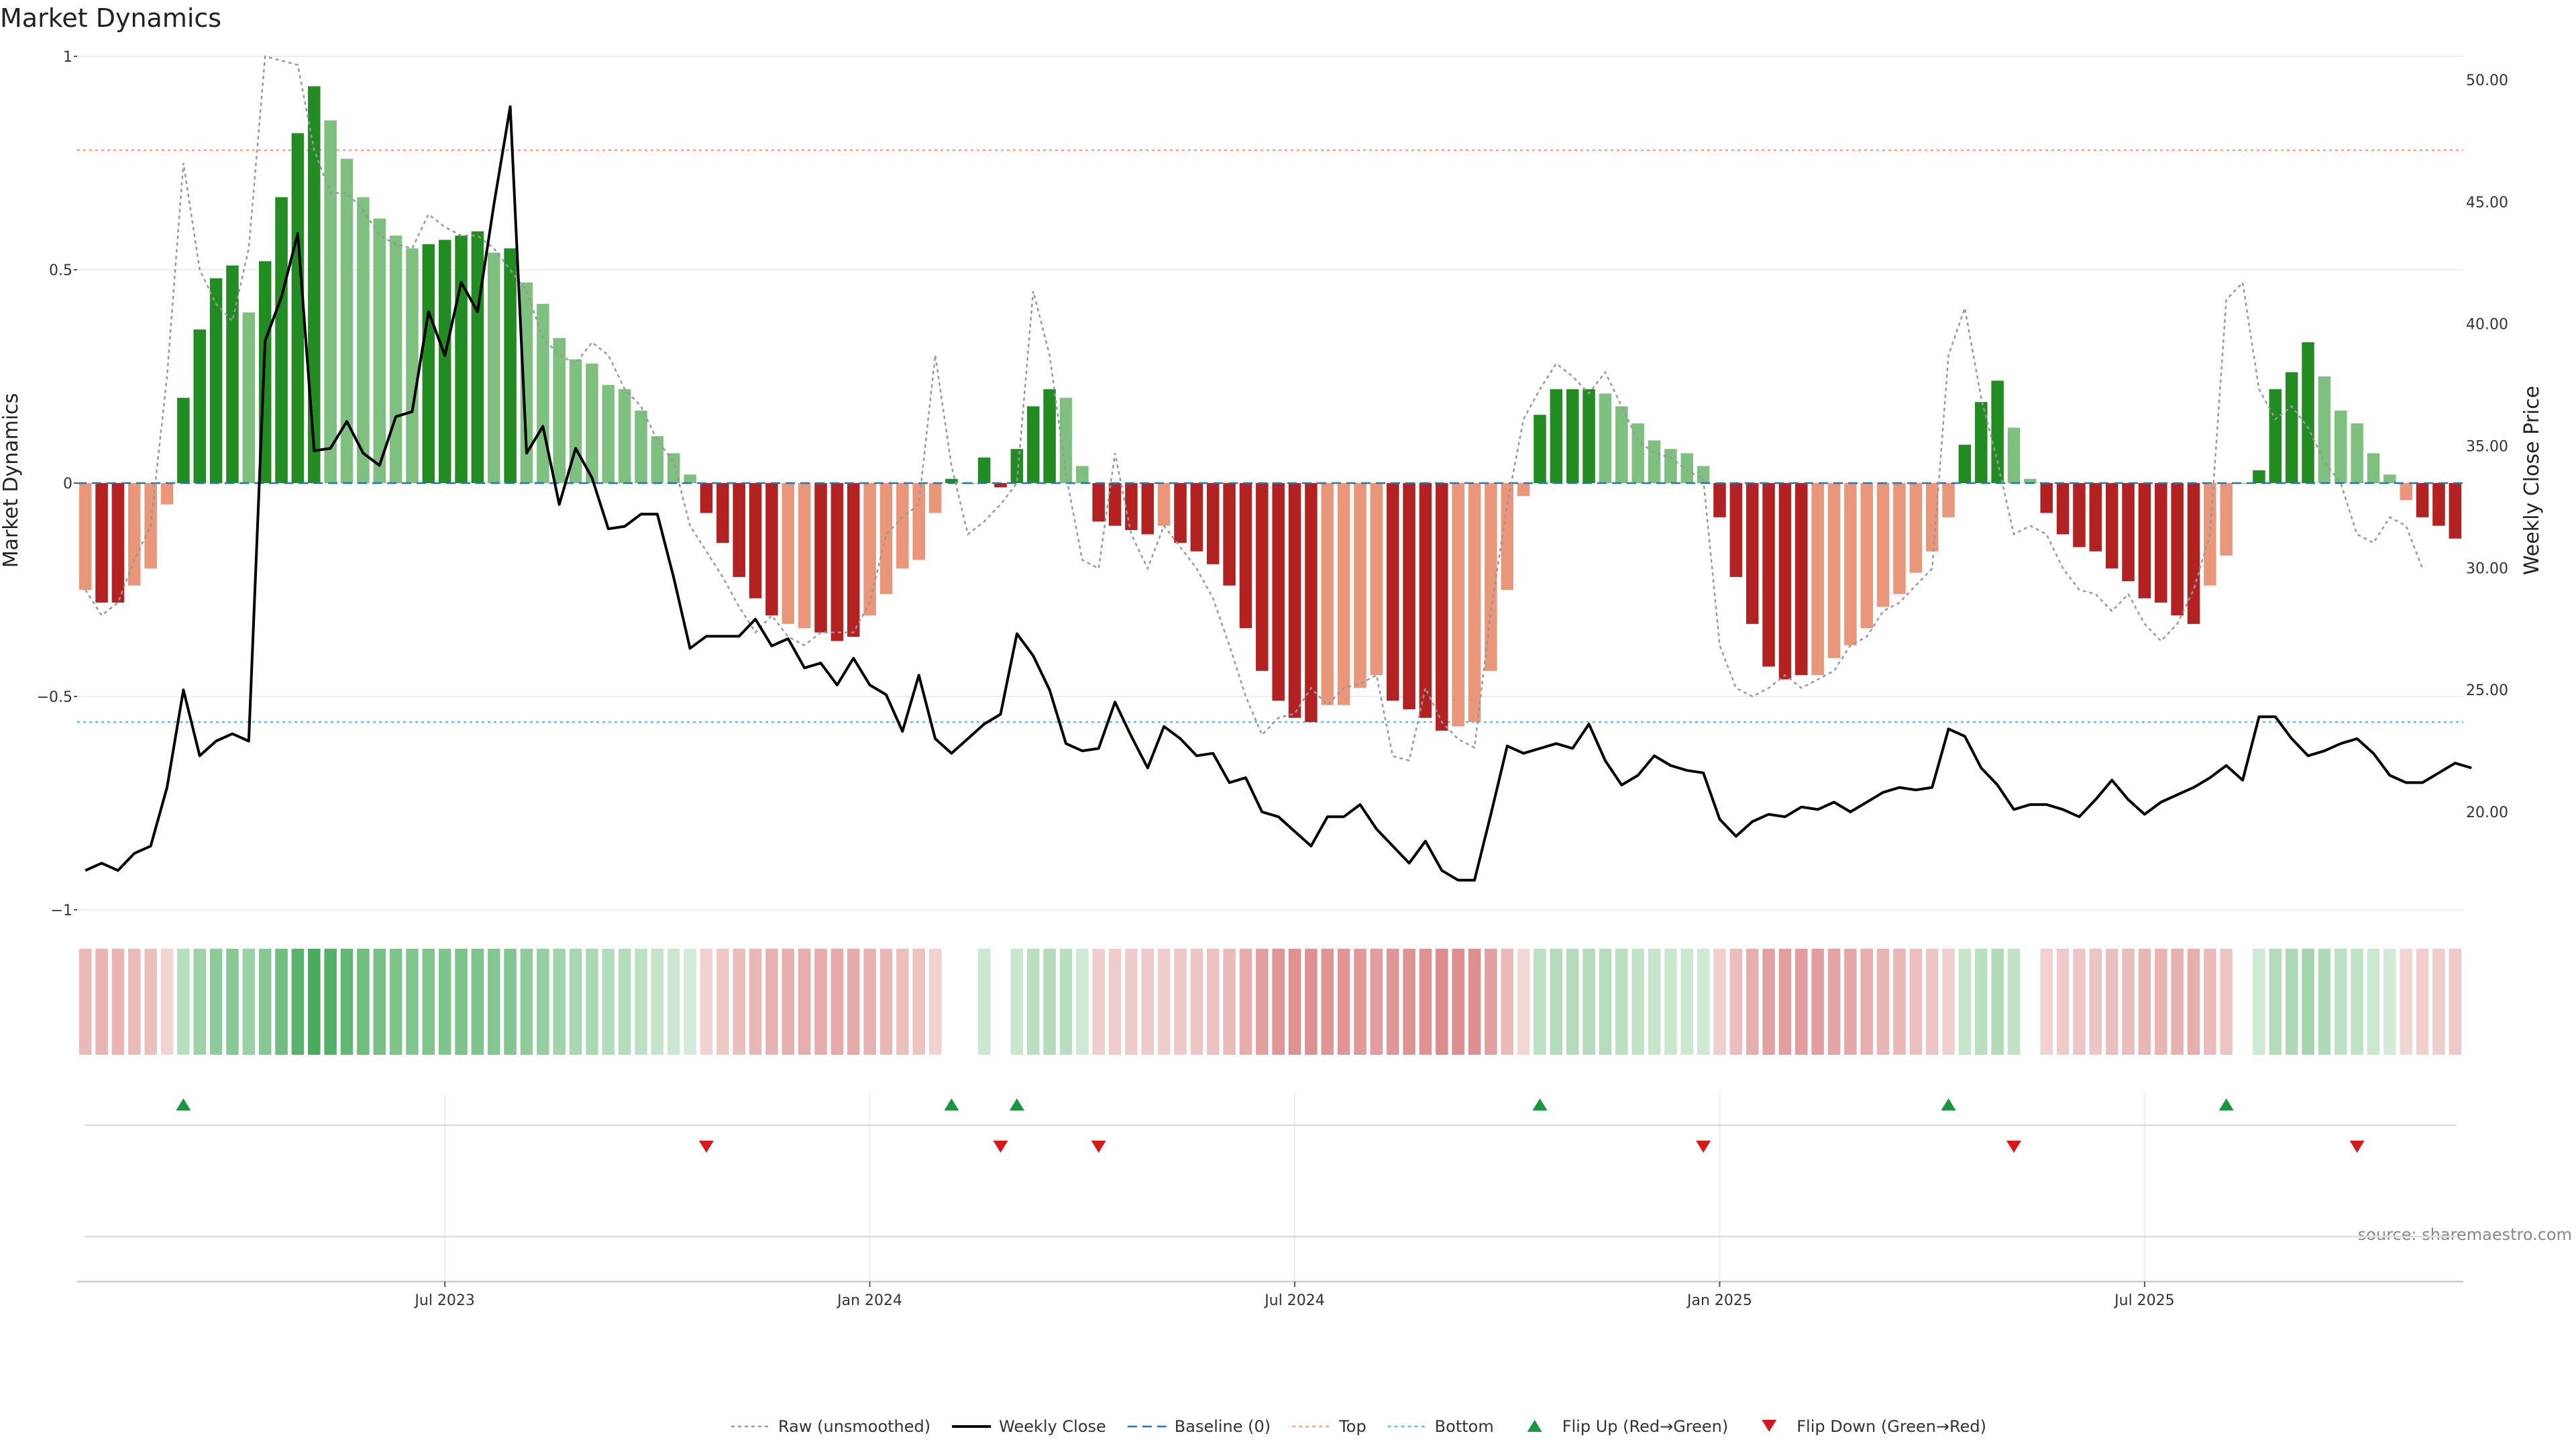  What do you see at coordinates (1769, 1426) in the screenshot?
I see `legend-flip-down-swatch` at bounding box center [1769, 1426].